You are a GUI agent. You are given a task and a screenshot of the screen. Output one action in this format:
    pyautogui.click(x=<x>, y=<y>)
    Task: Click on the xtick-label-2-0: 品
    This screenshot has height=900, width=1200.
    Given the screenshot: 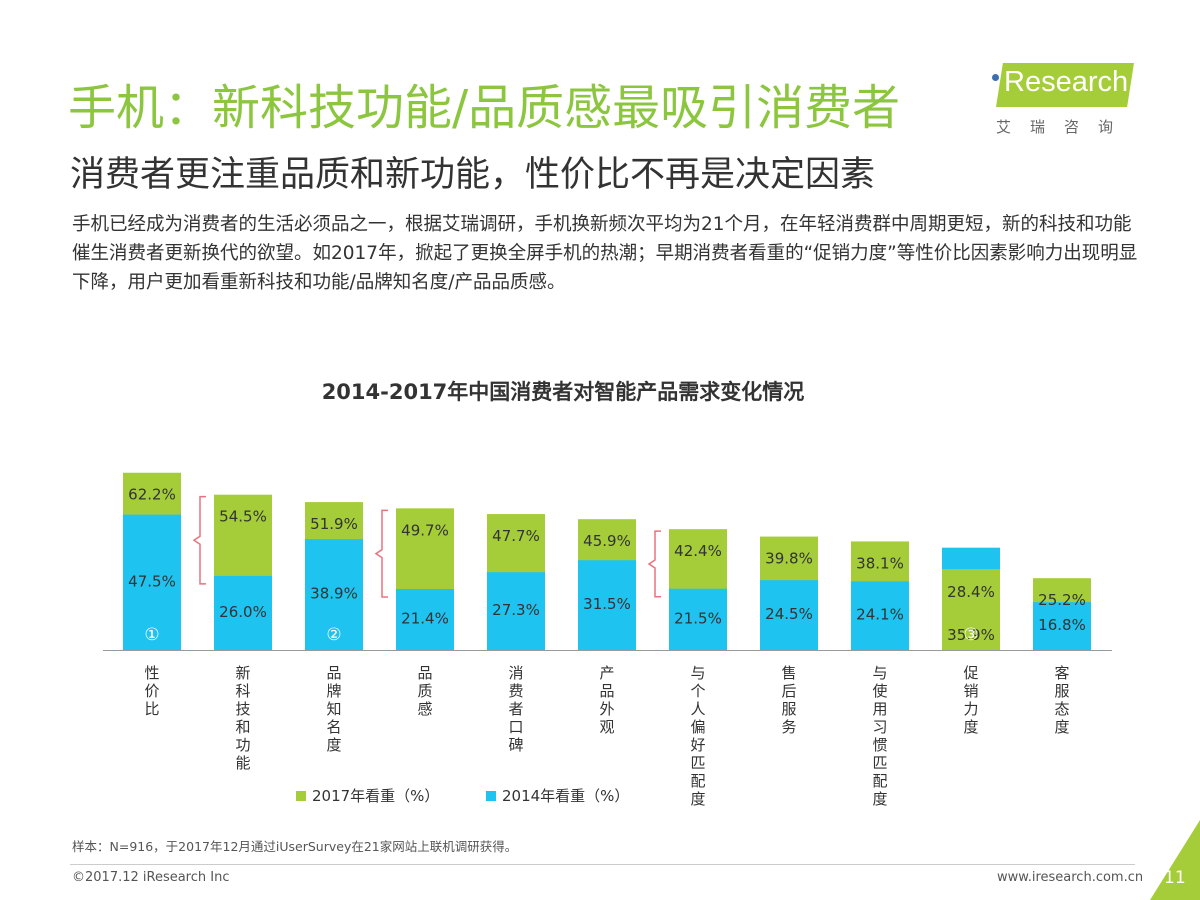 What is the action you would take?
    pyautogui.click(x=333, y=673)
    